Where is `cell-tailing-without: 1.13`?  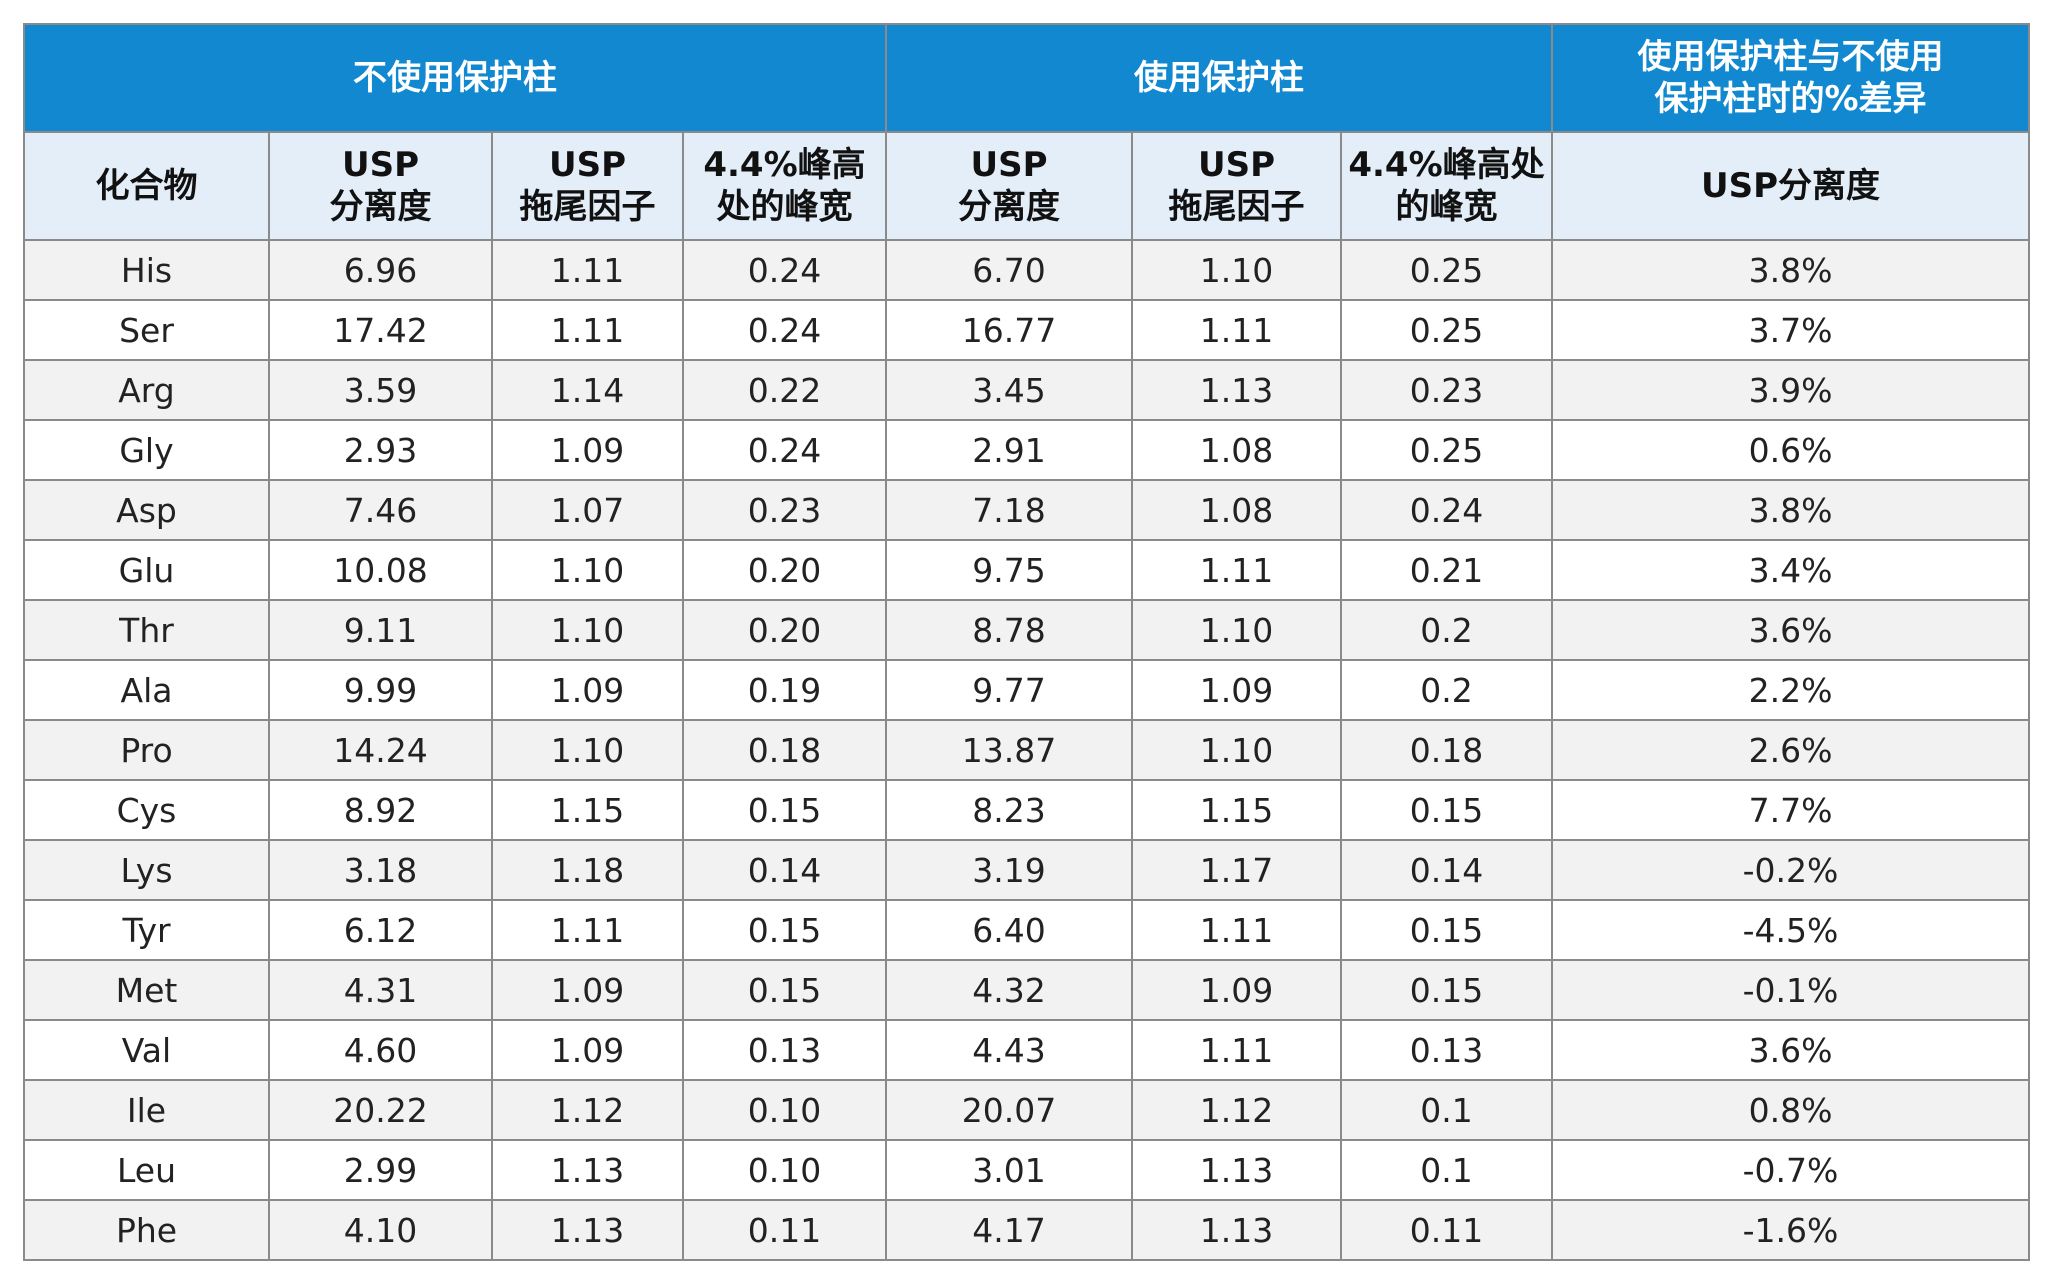 cell-tailing-without: 1.13 is located at coordinates (587, 1230).